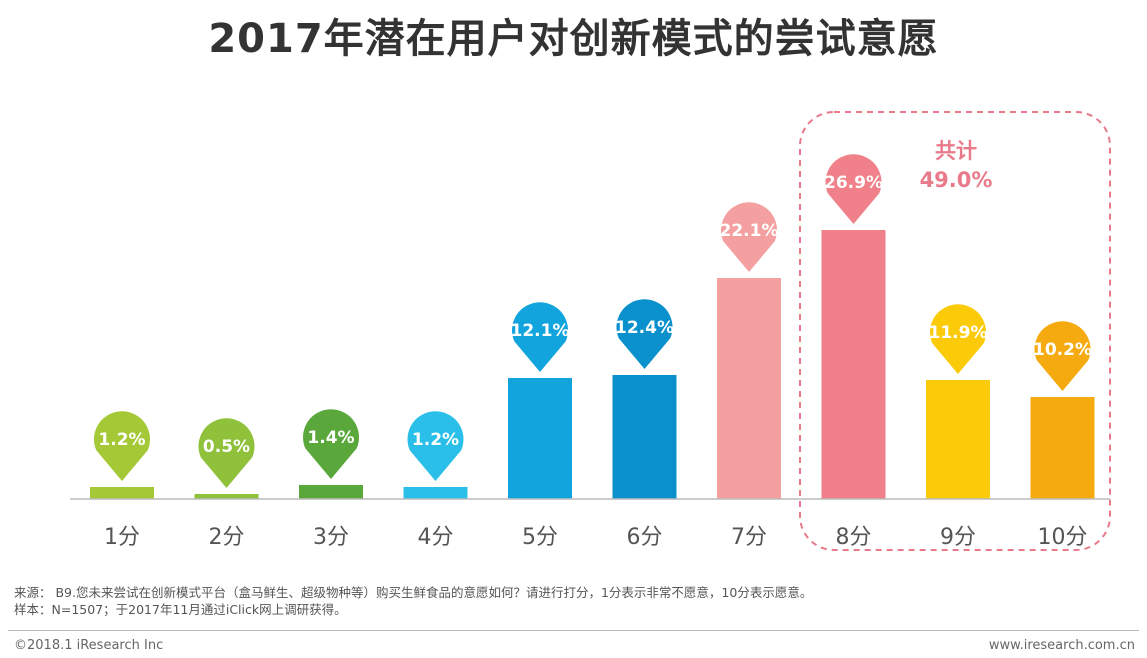 The width and height of the screenshot is (1147, 658). Describe the element at coordinates (331, 537) in the screenshot. I see `x-tick-label: 3分` at that location.